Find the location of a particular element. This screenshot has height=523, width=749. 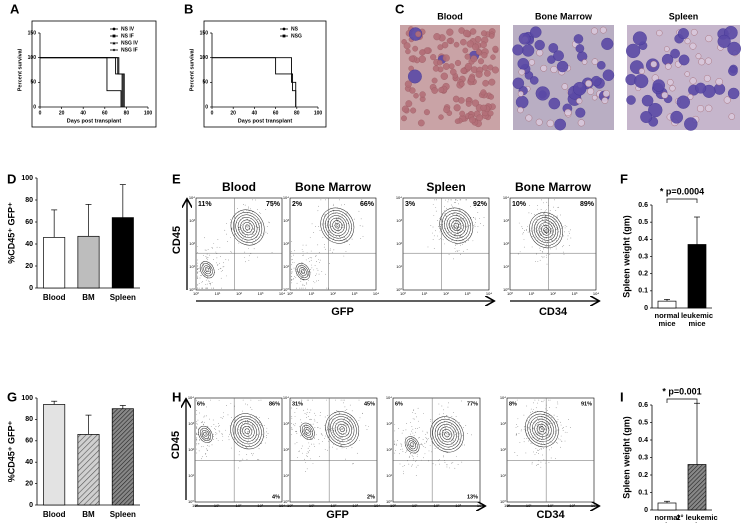

micrograph is located at coordinates (563, 78).